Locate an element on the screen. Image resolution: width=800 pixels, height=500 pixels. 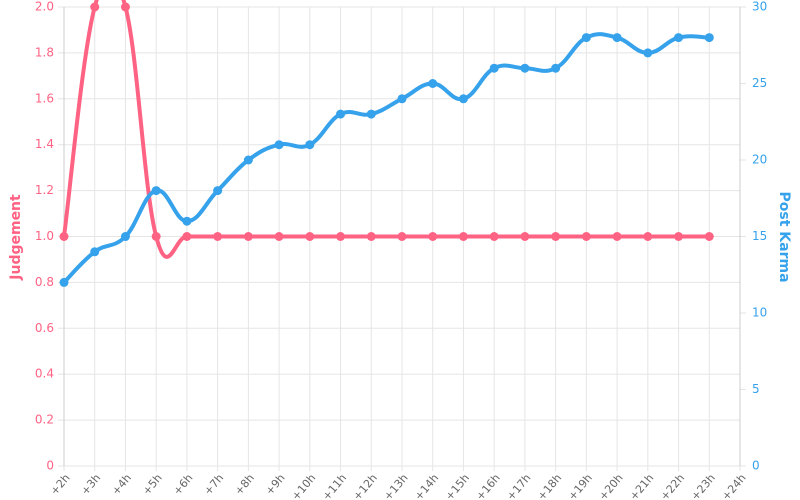
y-tick-label: 1.6 is located at coordinates (44, 98).